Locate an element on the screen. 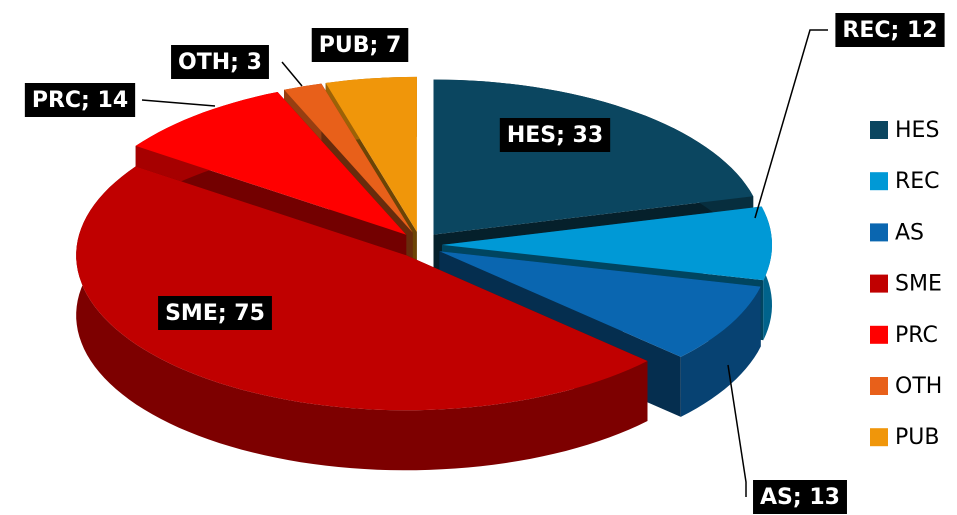 The height and width of the screenshot is (515, 957). data-label: REC; 12 is located at coordinates (889, 30).